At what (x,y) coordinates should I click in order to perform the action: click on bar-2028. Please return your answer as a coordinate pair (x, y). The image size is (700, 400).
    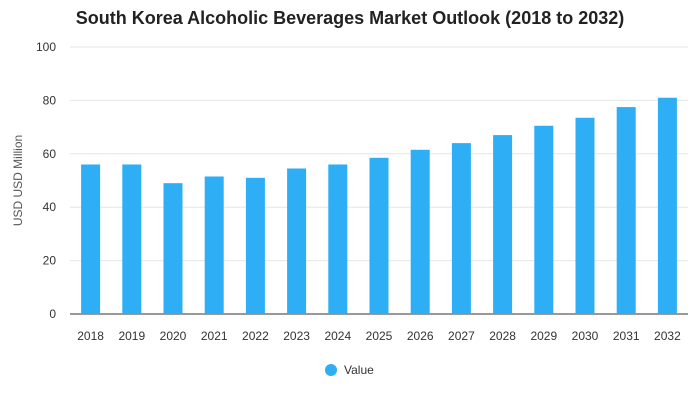
    Looking at the image, I should click on (503, 224).